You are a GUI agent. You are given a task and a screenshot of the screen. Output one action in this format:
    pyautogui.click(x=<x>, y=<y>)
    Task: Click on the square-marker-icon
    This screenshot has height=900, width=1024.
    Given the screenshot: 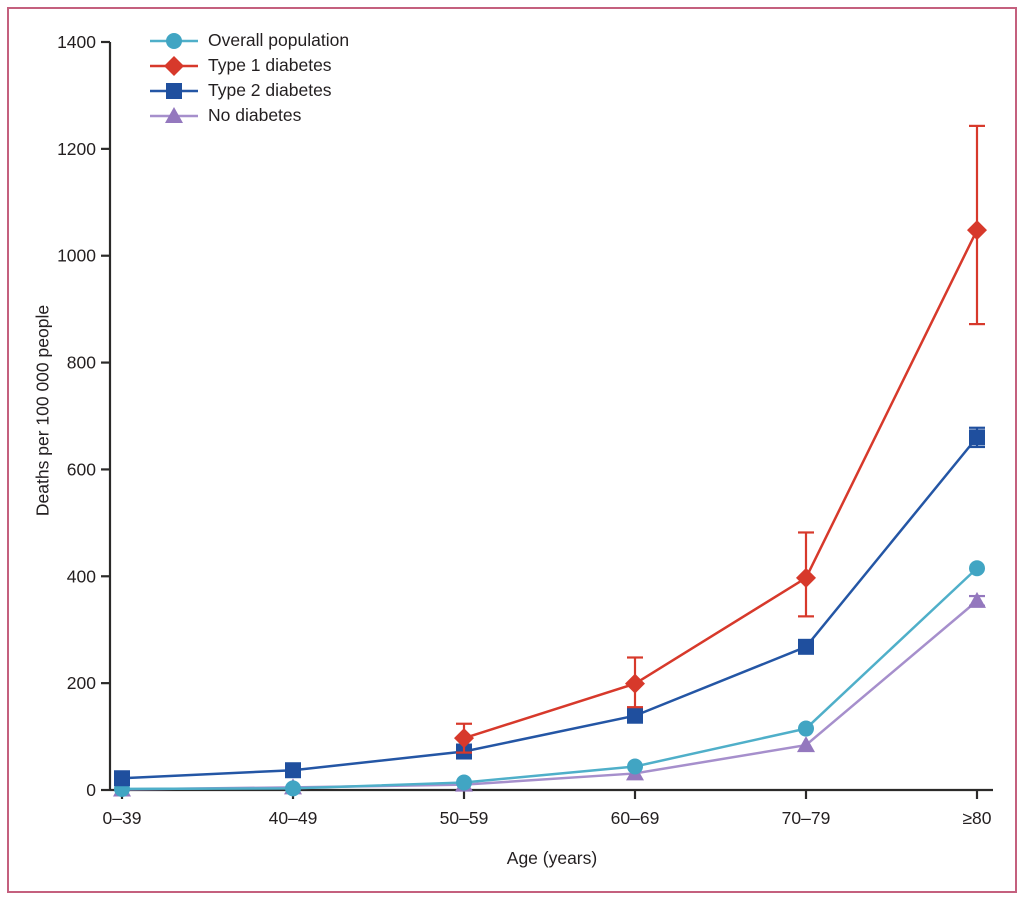 What is the action you would take?
    pyautogui.click(x=174, y=90)
    